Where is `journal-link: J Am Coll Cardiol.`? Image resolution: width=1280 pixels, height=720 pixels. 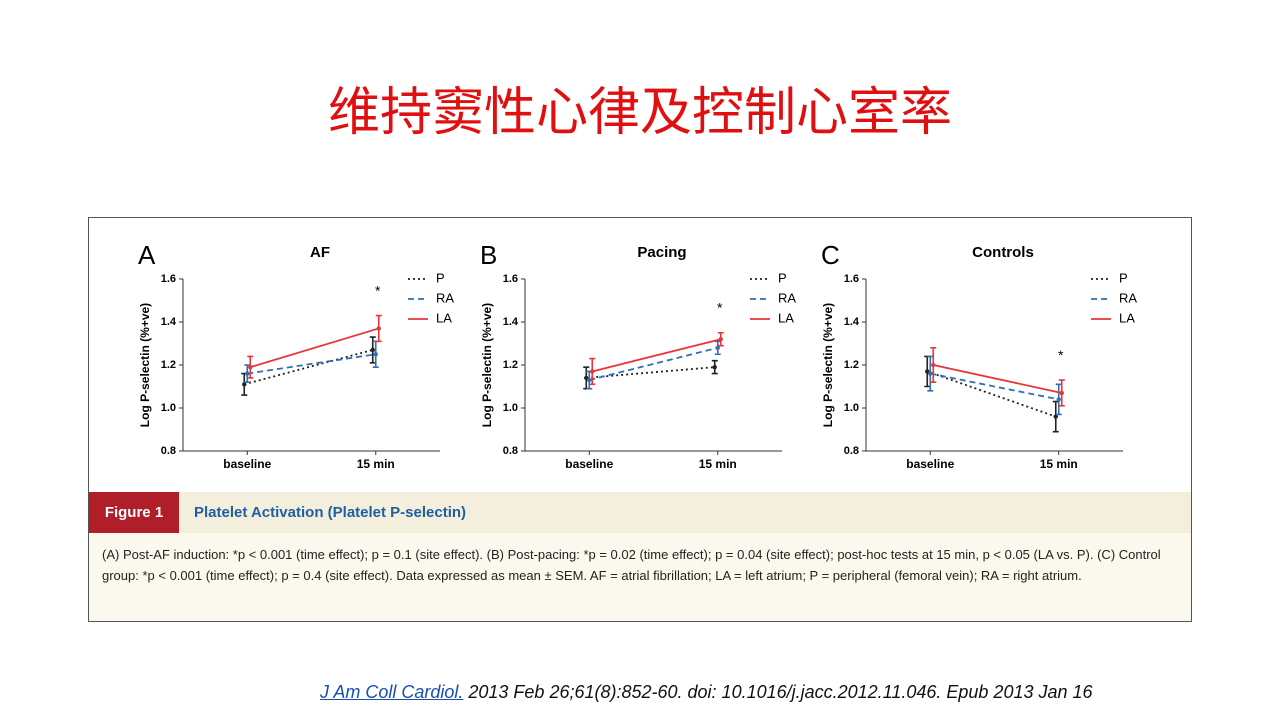
journal-link: J Am Coll Cardiol. is located at coordinates (392, 692).